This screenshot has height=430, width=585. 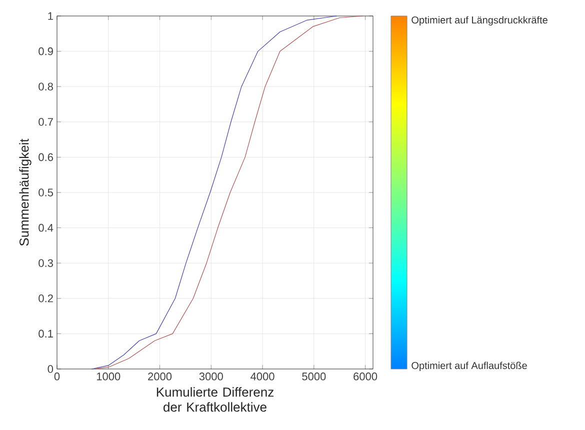 I want to click on text: Optimiert auf Auflaufstöße, so click(x=469, y=367).